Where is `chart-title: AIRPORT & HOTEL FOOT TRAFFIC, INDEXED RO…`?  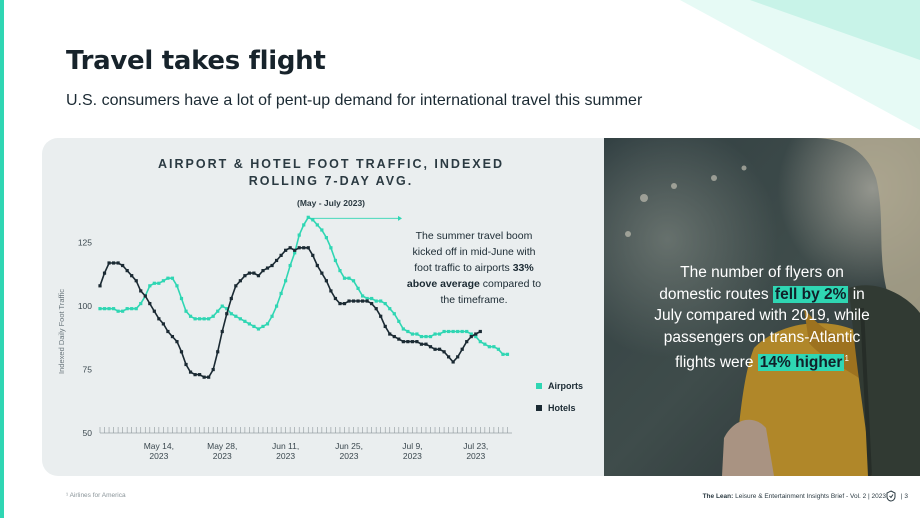
chart-title: AIRPORT & HOTEL FOOT TRAFFIC, INDEXED RO… is located at coordinates (331, 173).